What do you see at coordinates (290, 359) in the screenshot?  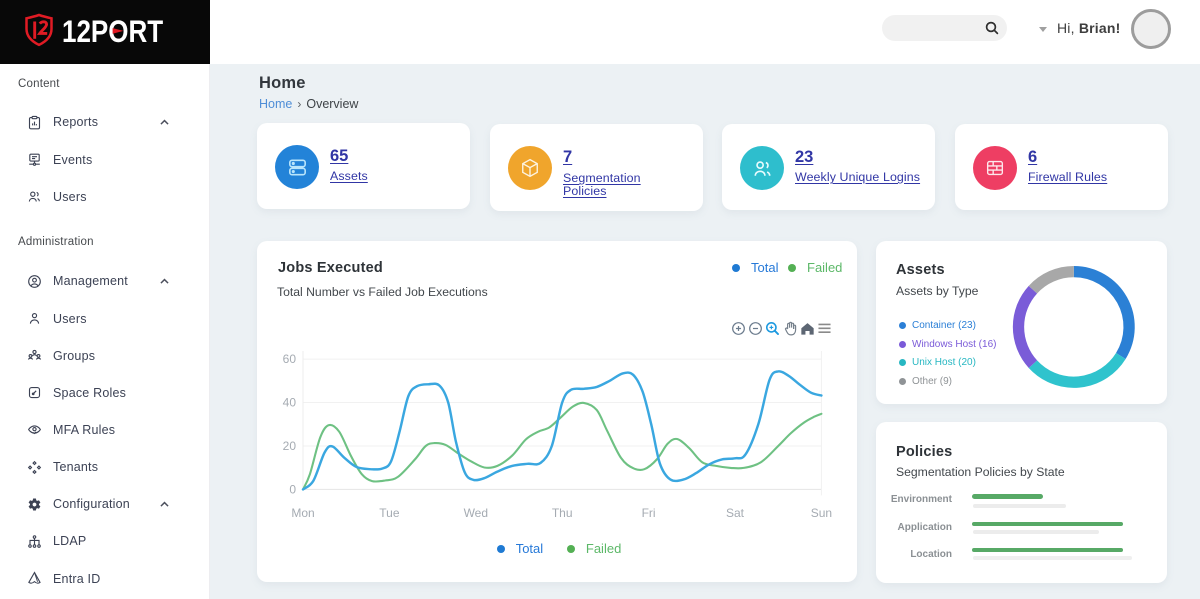 I see `svg-text: 60` at bounding box center [290, 359].